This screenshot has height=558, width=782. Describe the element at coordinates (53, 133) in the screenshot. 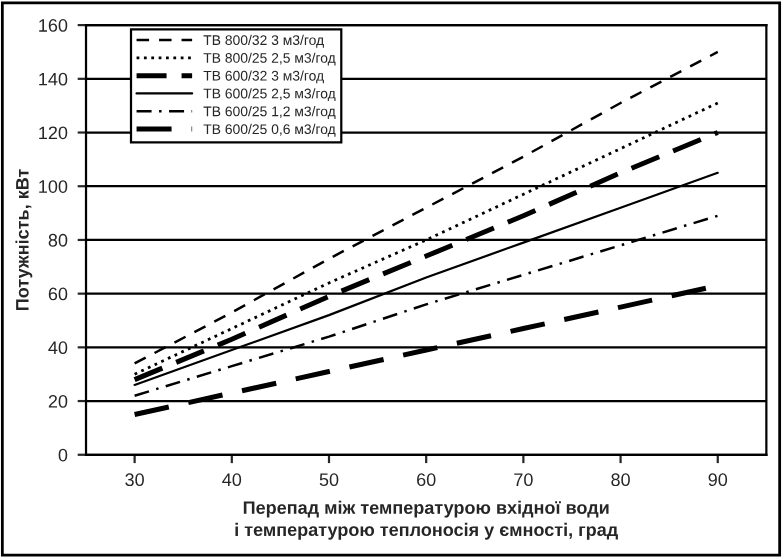

I see `y-tick-label: 120` at that location.